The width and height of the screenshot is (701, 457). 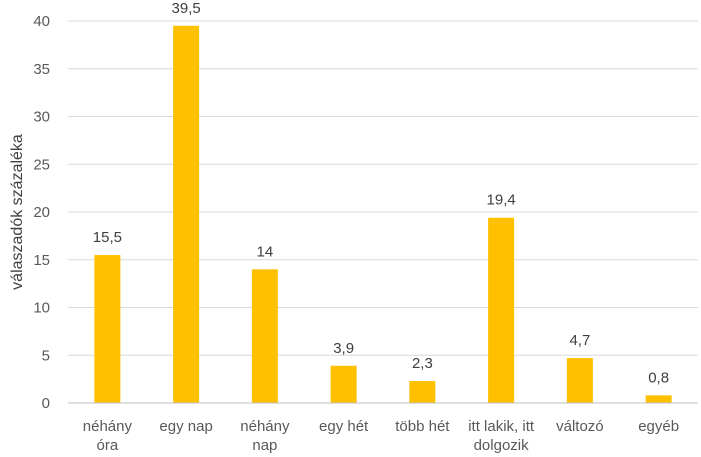 What do you see at coordinates (580, 426) in the screenshot?
I see `x-tick-label: változó` at bounding box center [580, 426].